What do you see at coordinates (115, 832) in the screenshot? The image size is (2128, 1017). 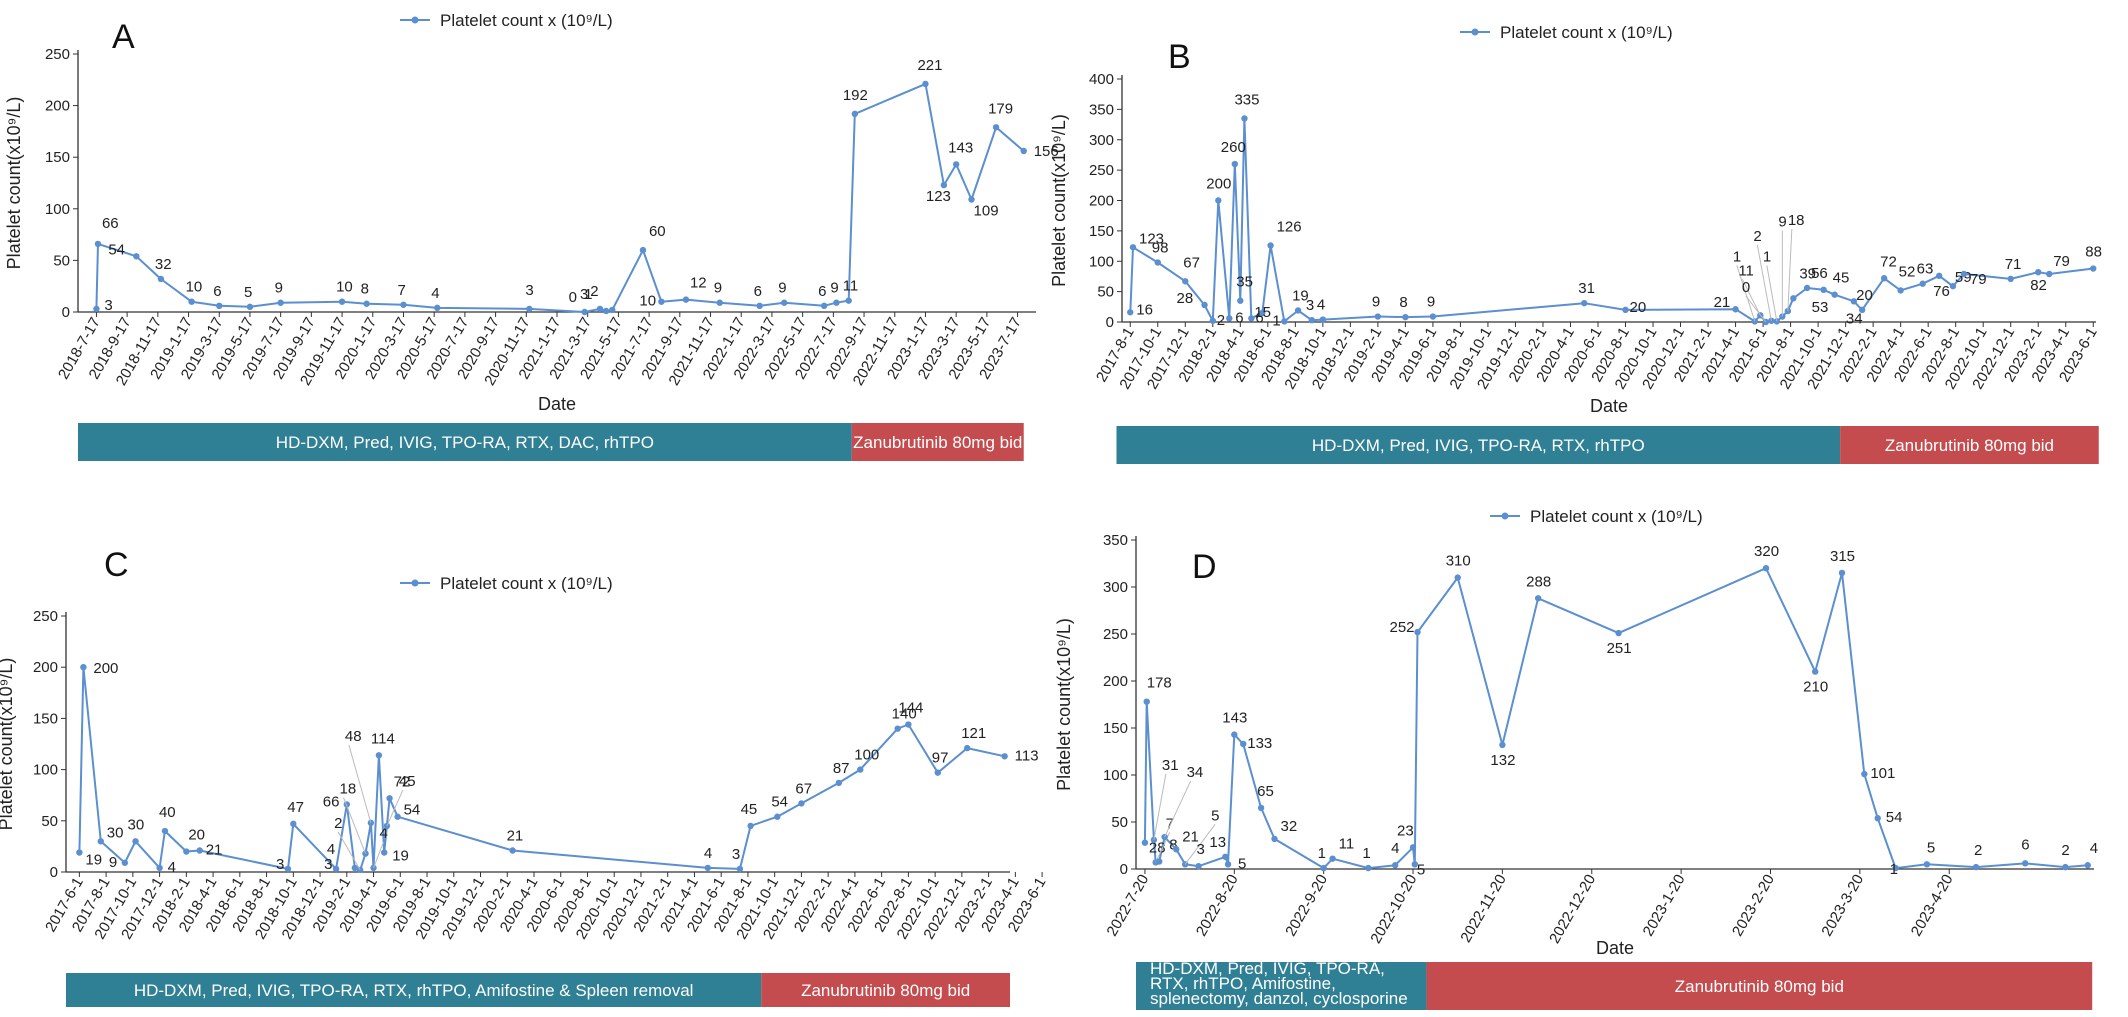 I see `data-label: 30` at bounding box center [115, 832].